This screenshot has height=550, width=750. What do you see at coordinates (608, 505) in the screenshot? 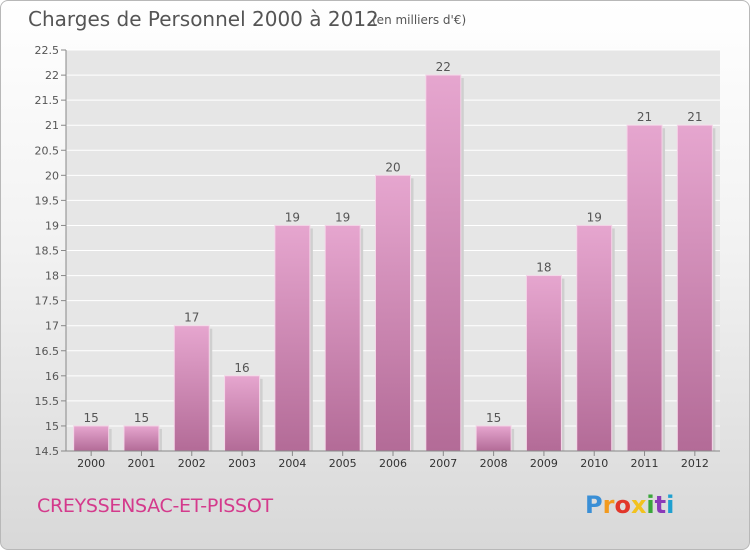
I see `logo-letter: r` at bounding box center [608, 505].